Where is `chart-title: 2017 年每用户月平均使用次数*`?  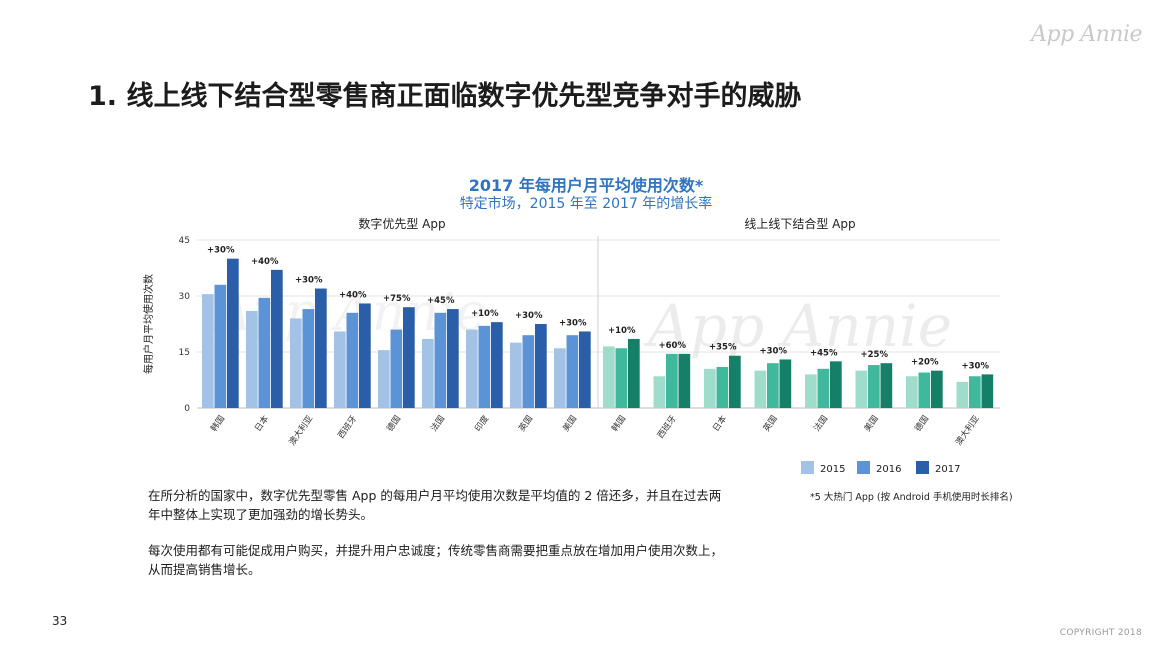
chart-title: 2017 年每用户月平均使用次数* is located at coordinates (586, 185).